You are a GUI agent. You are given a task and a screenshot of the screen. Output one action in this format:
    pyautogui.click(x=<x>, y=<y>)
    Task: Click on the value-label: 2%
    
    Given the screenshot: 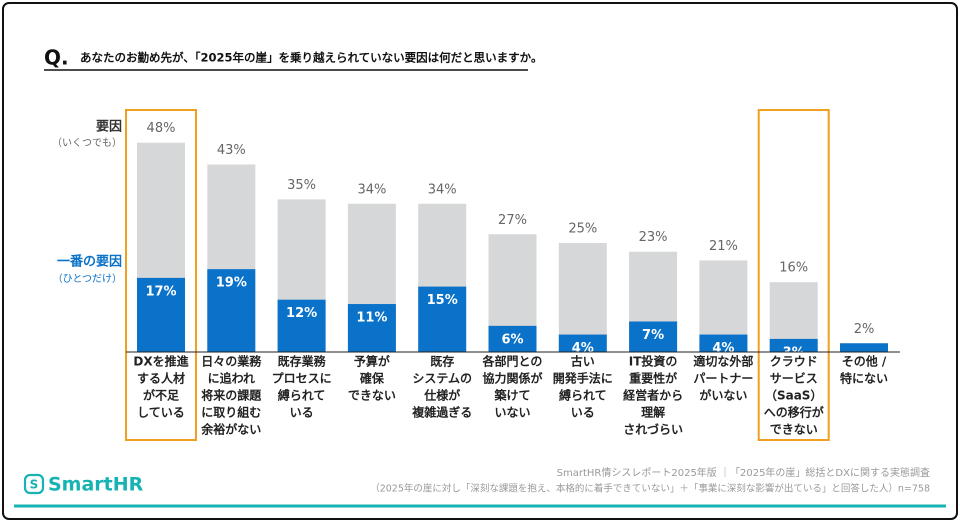 What is the action you would take?
    pyautogui.click(x=864, y=329)
    